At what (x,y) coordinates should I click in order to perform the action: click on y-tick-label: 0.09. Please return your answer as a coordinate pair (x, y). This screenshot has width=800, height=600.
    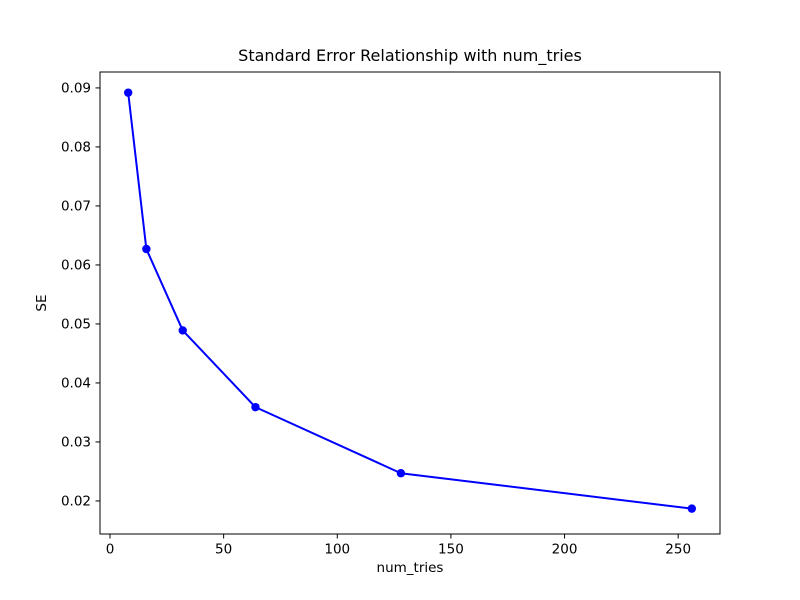
    Looking at the image, I should click on (76, 88).